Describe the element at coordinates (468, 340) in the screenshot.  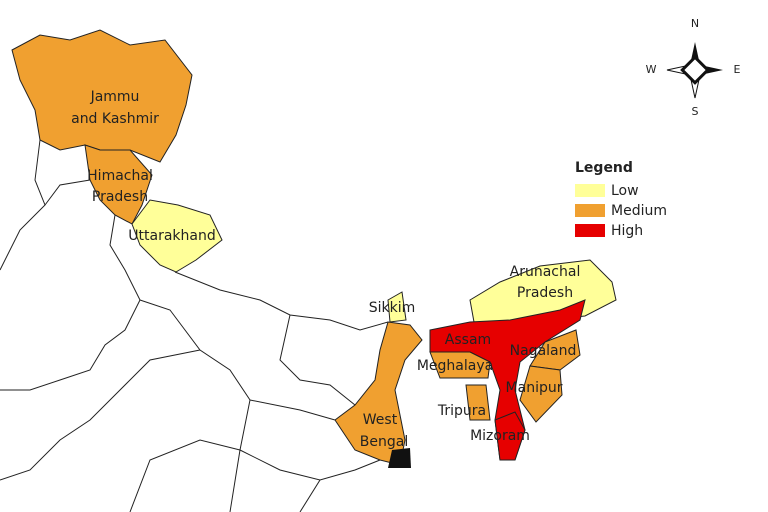
I see `region-label: Assam` at that location.